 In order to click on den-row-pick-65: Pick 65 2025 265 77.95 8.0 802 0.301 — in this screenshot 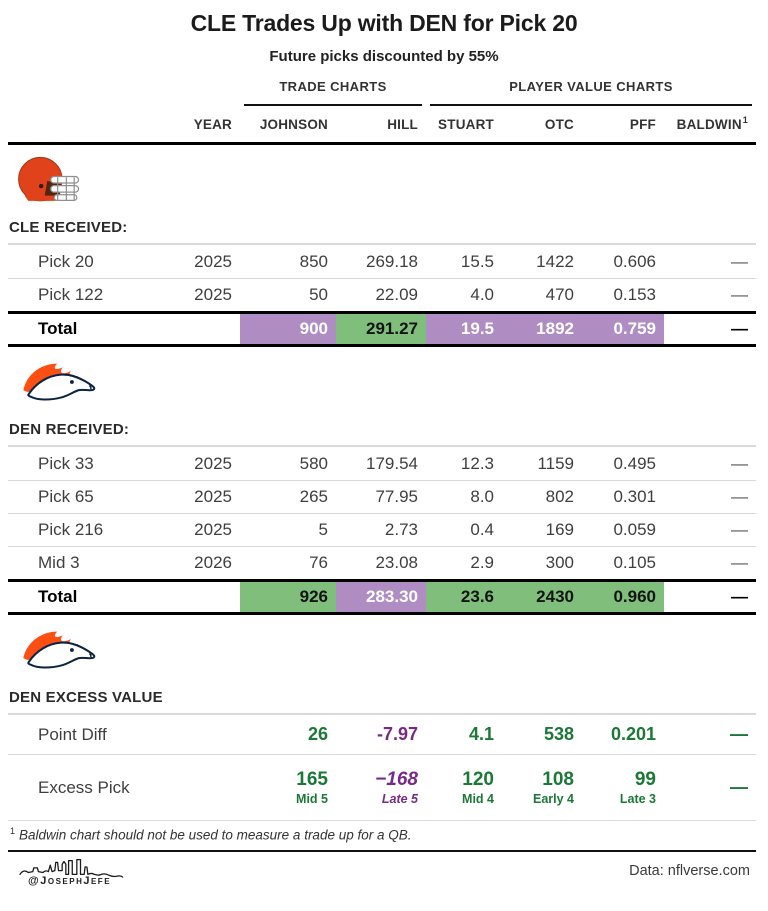, I will do `click(382, 496)`.